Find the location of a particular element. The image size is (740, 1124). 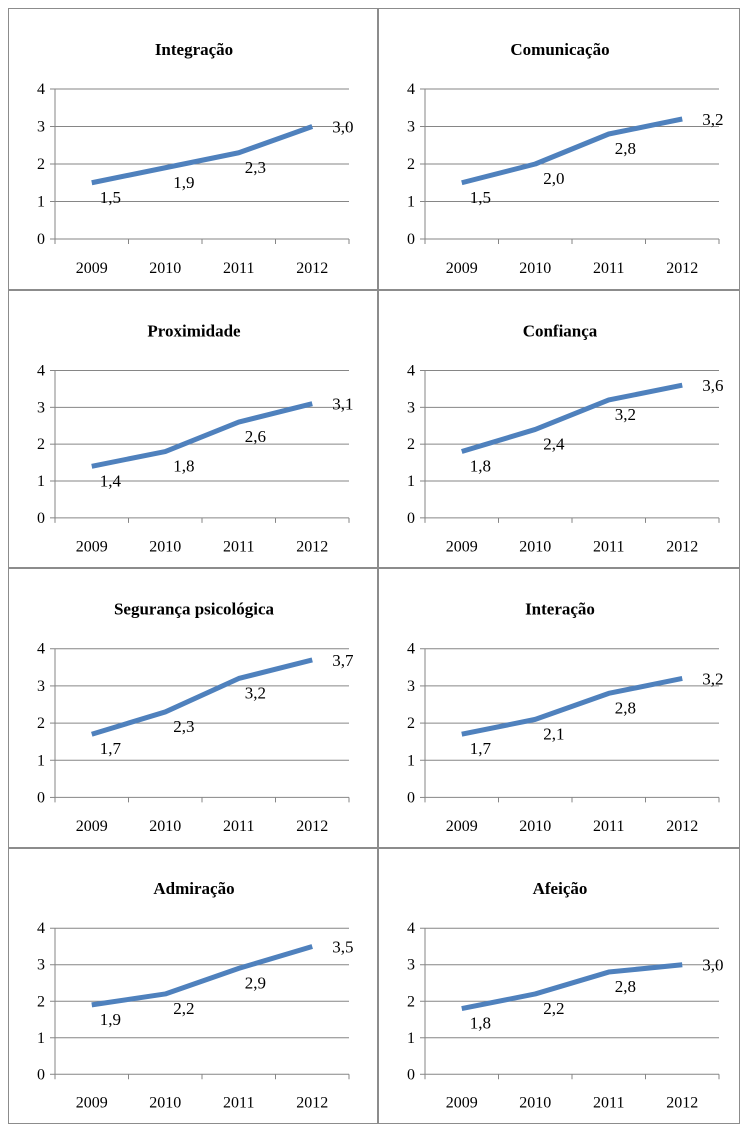

chart-title: Comunicação is located at coordinates (559, 49).